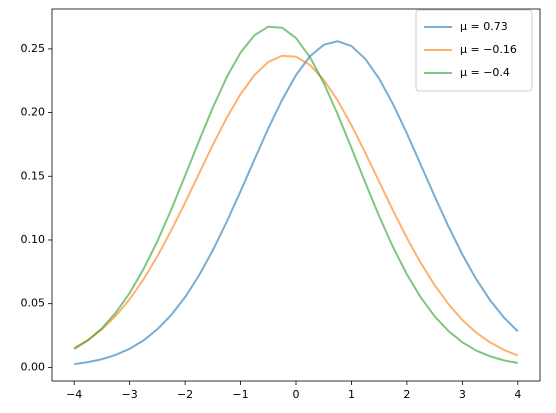  Describe the element at coordinates (33, 112) in the screenshot. I see `y-tick-label: 0.20` at that location.